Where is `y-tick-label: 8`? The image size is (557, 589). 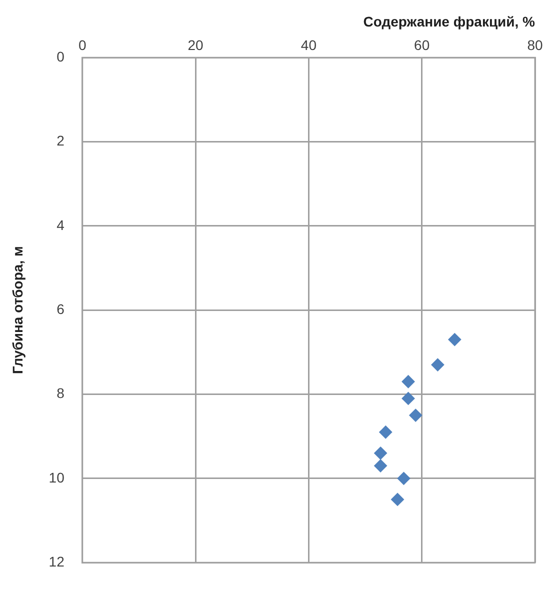
y-tick-label: 8 is located at coordinates (60, 393).